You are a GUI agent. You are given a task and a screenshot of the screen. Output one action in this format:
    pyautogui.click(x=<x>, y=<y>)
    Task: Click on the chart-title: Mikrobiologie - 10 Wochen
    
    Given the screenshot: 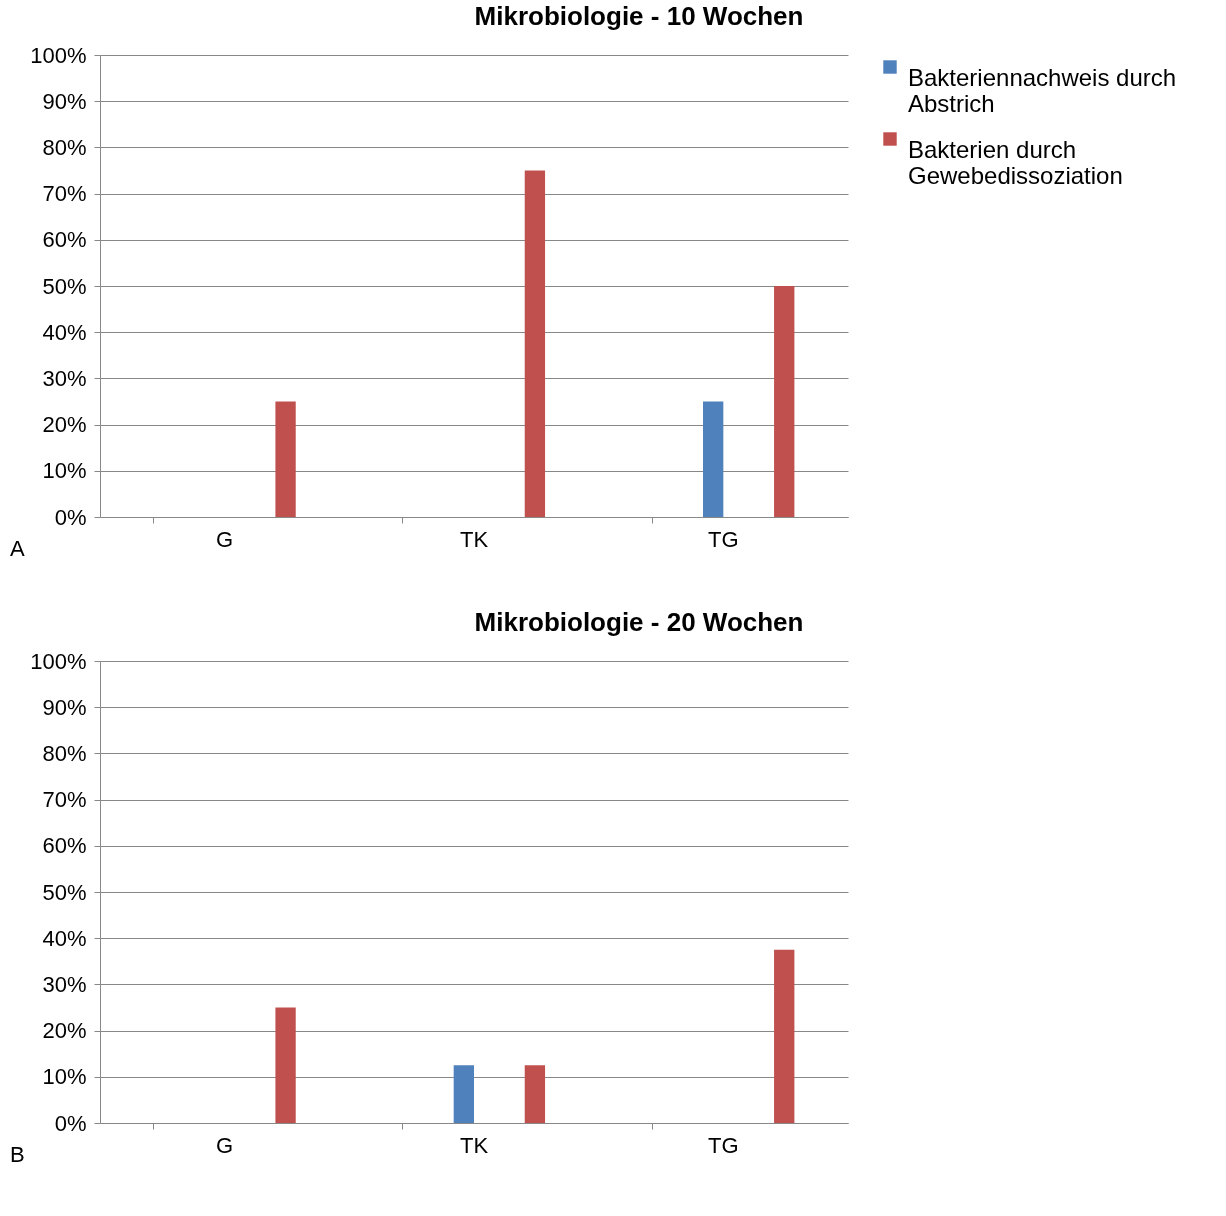 What is the action you would take?
    pyautogui.click(x=639, y=16)
    